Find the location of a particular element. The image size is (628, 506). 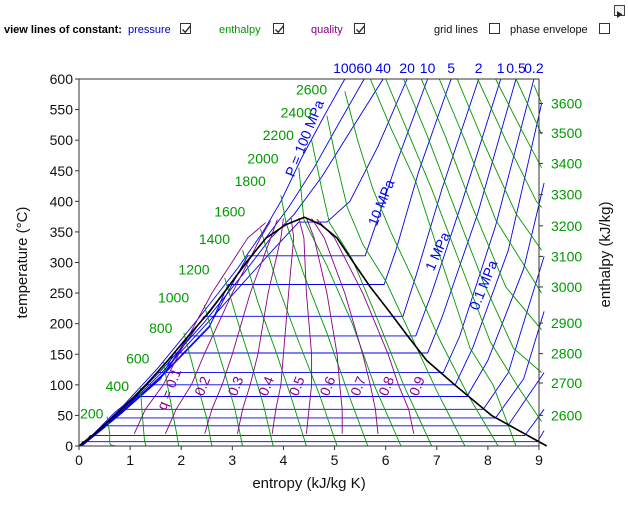

y-tick-label: 150 is located at coordinates (62, 354).